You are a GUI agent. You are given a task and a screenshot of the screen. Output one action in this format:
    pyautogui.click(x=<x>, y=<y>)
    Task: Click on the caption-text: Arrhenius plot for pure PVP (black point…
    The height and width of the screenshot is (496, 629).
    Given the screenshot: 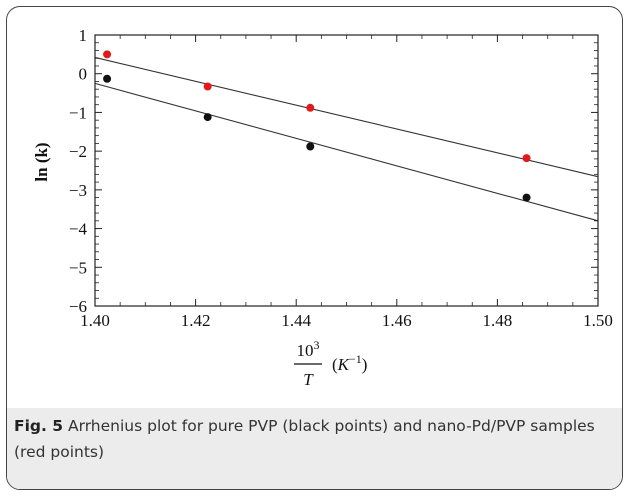 What is the action you would take?
    pyautogui.click(x=304, y=439)
    